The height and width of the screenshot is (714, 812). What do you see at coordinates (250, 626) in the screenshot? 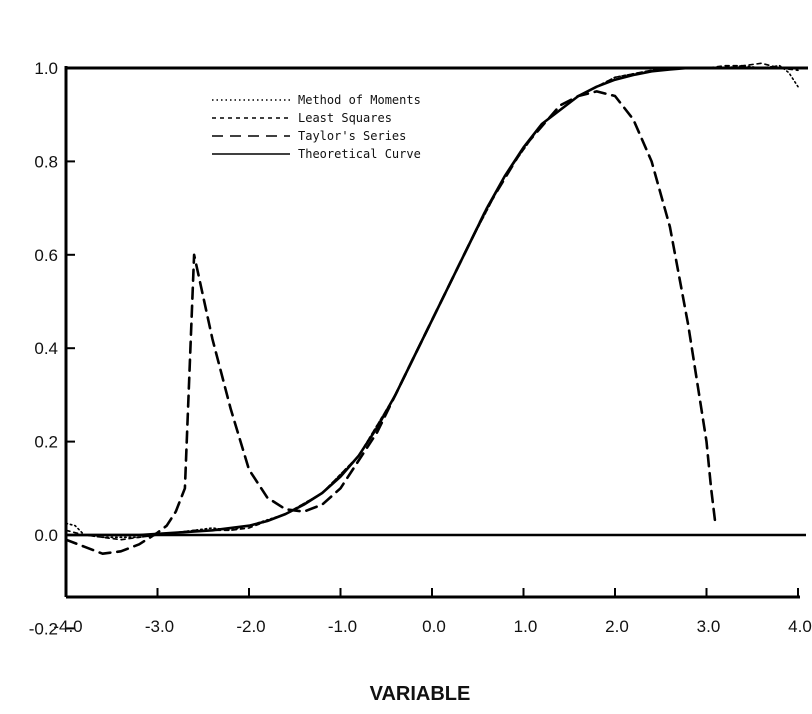
I see `x-tick-label: -2.0` at bounding box center [250, 626].